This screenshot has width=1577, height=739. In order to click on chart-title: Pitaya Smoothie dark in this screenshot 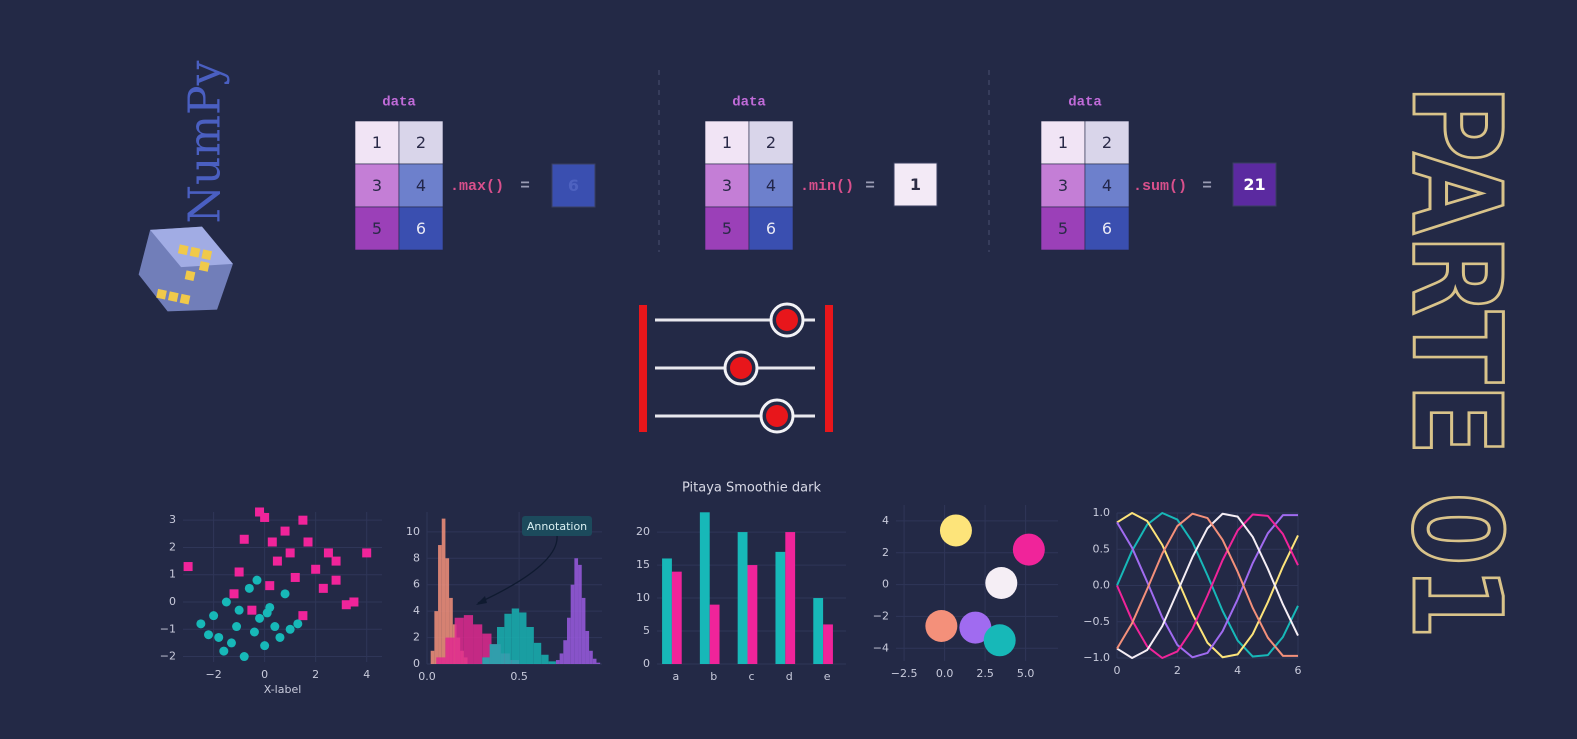, I will do `click(751, 488)`.